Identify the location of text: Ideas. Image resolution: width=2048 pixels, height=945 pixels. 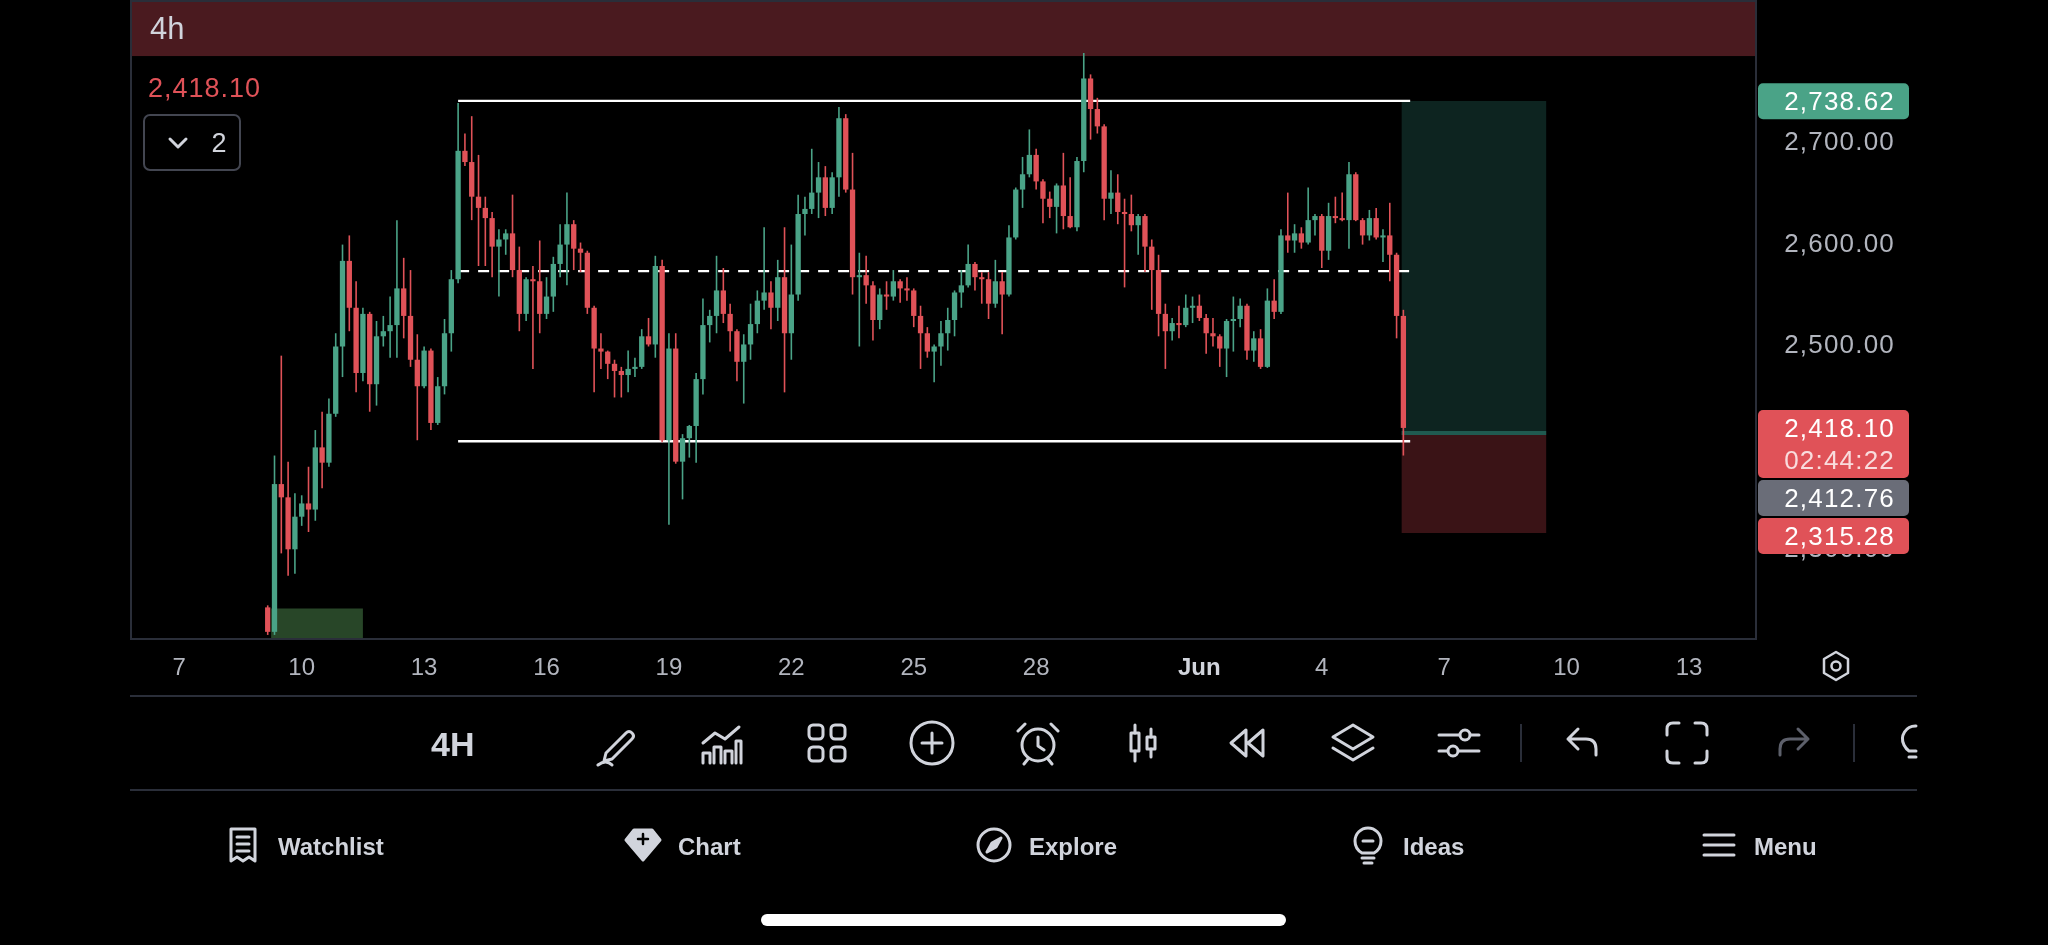
(1434, 846).